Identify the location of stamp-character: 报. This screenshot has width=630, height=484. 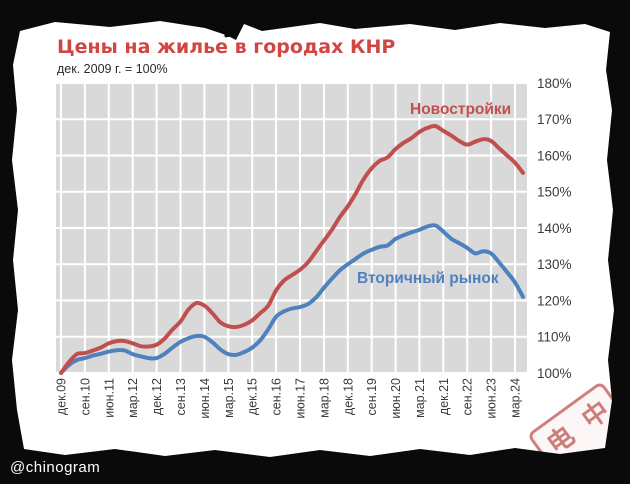
(586, 469).